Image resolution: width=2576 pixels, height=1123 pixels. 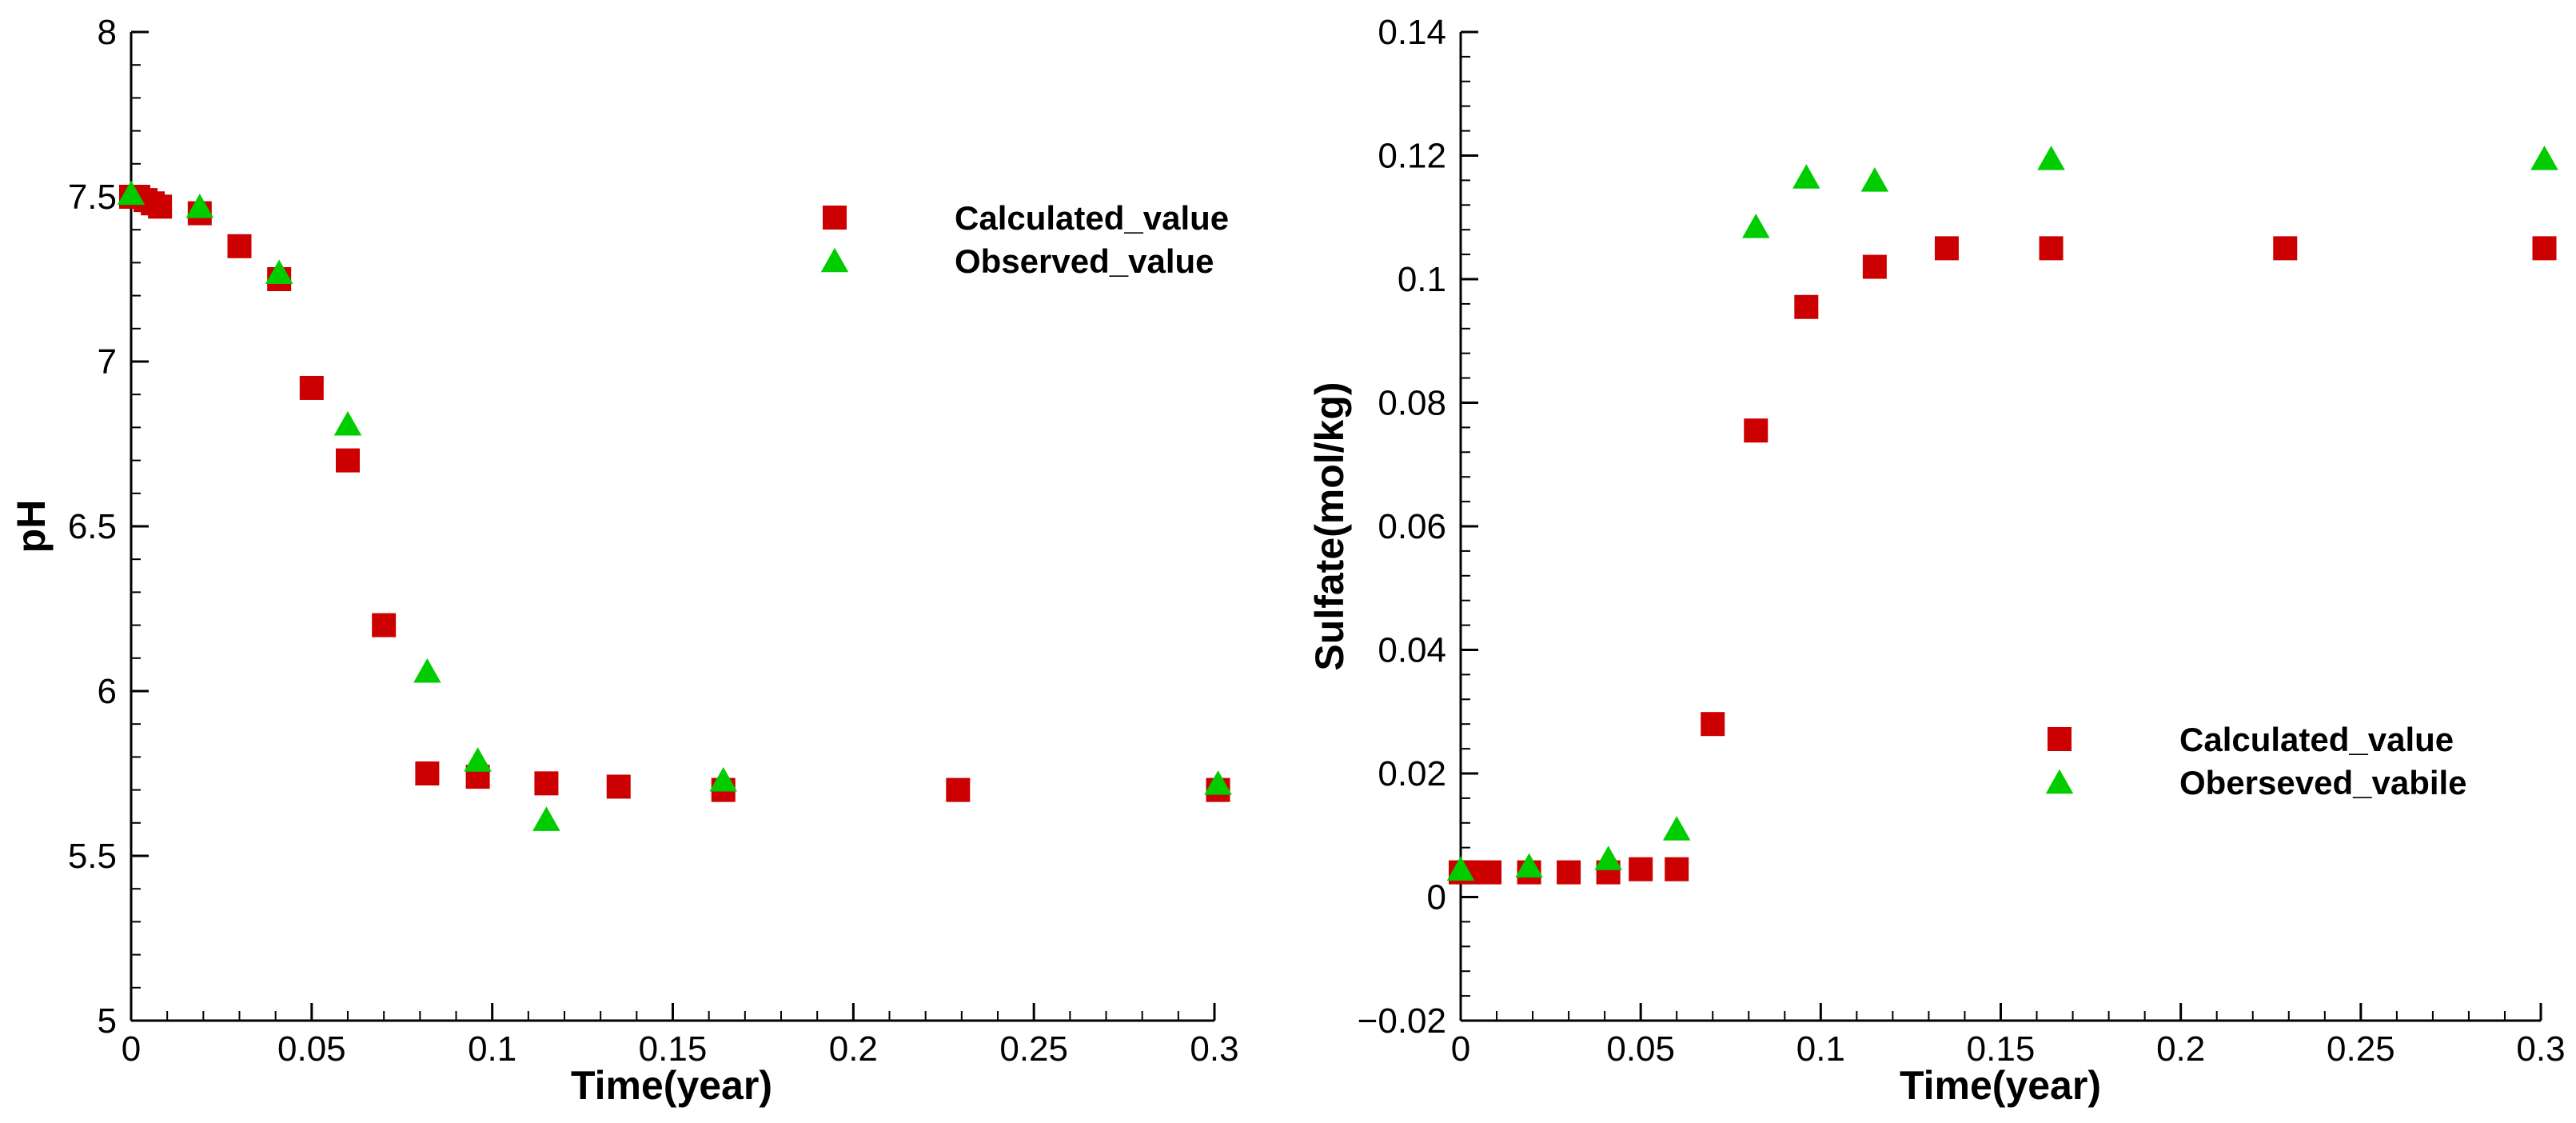 What do you see at coordinates (92, 856) in the screenshot?
I see `y-tick-label: 5.5` at bounding box center [92, 856].